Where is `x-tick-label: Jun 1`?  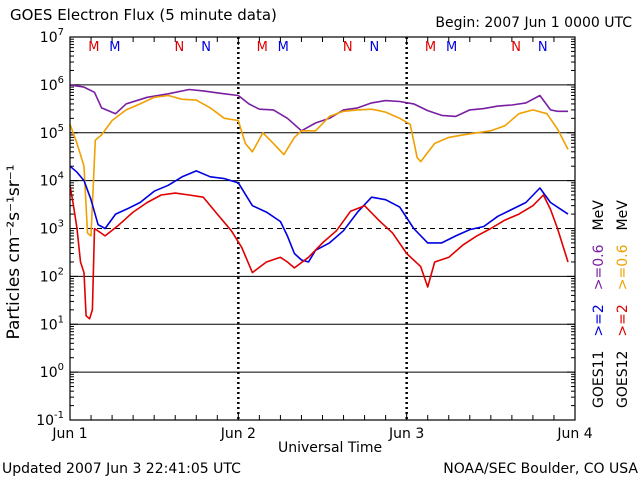
x-tick-label: Jun 1 is located at coordinates (69, 434).